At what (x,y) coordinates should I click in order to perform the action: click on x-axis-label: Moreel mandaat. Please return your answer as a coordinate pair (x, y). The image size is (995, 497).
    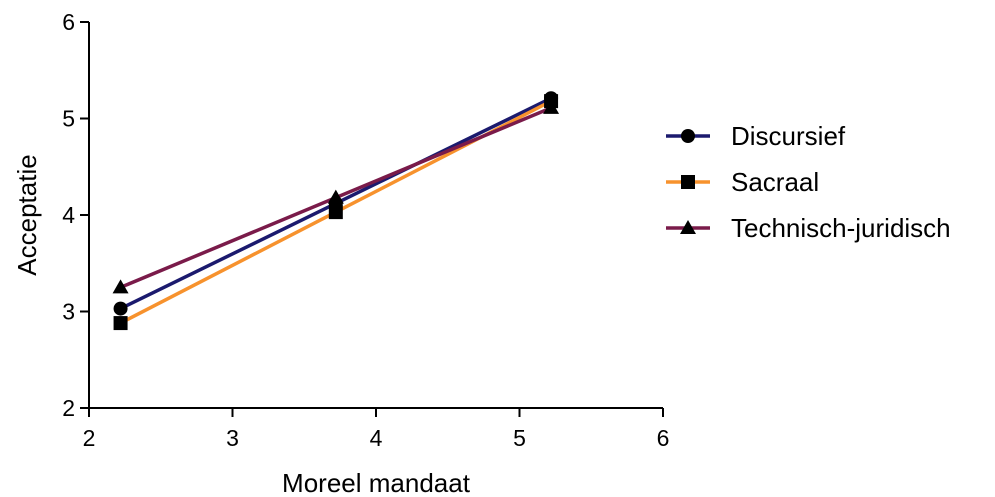
    Looking at the image, I should click on (376, 482).